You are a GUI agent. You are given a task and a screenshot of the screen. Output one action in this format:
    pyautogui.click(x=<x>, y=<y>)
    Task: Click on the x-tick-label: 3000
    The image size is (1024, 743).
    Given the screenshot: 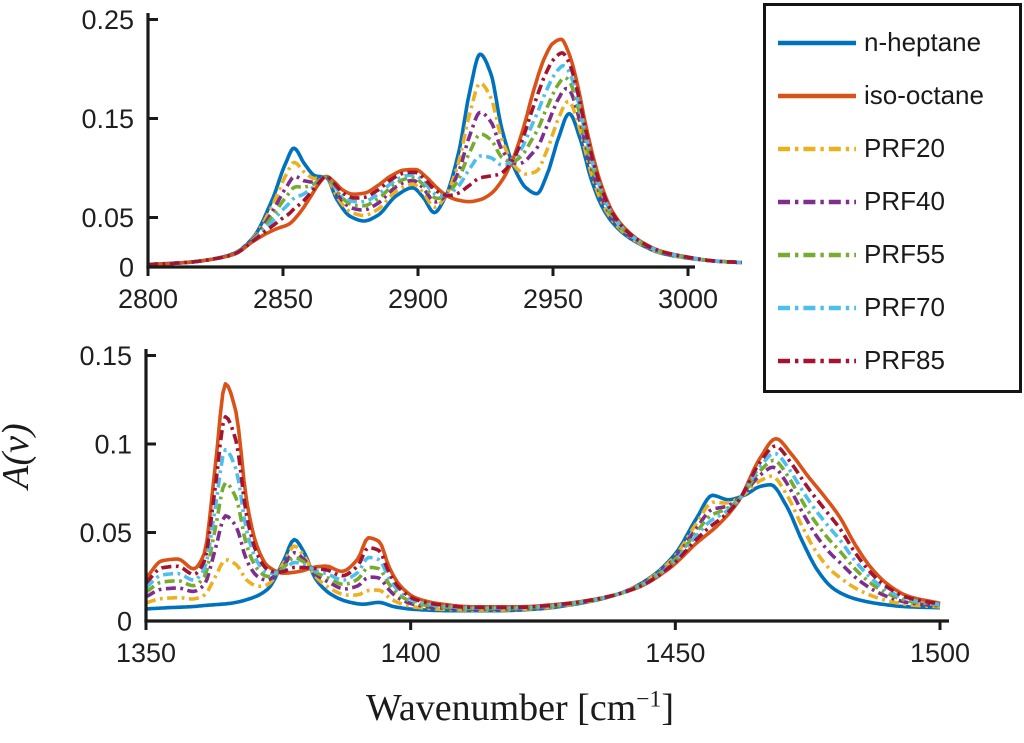 What is the action you would take?
    pyautogui.click(x=688, y=299)
    